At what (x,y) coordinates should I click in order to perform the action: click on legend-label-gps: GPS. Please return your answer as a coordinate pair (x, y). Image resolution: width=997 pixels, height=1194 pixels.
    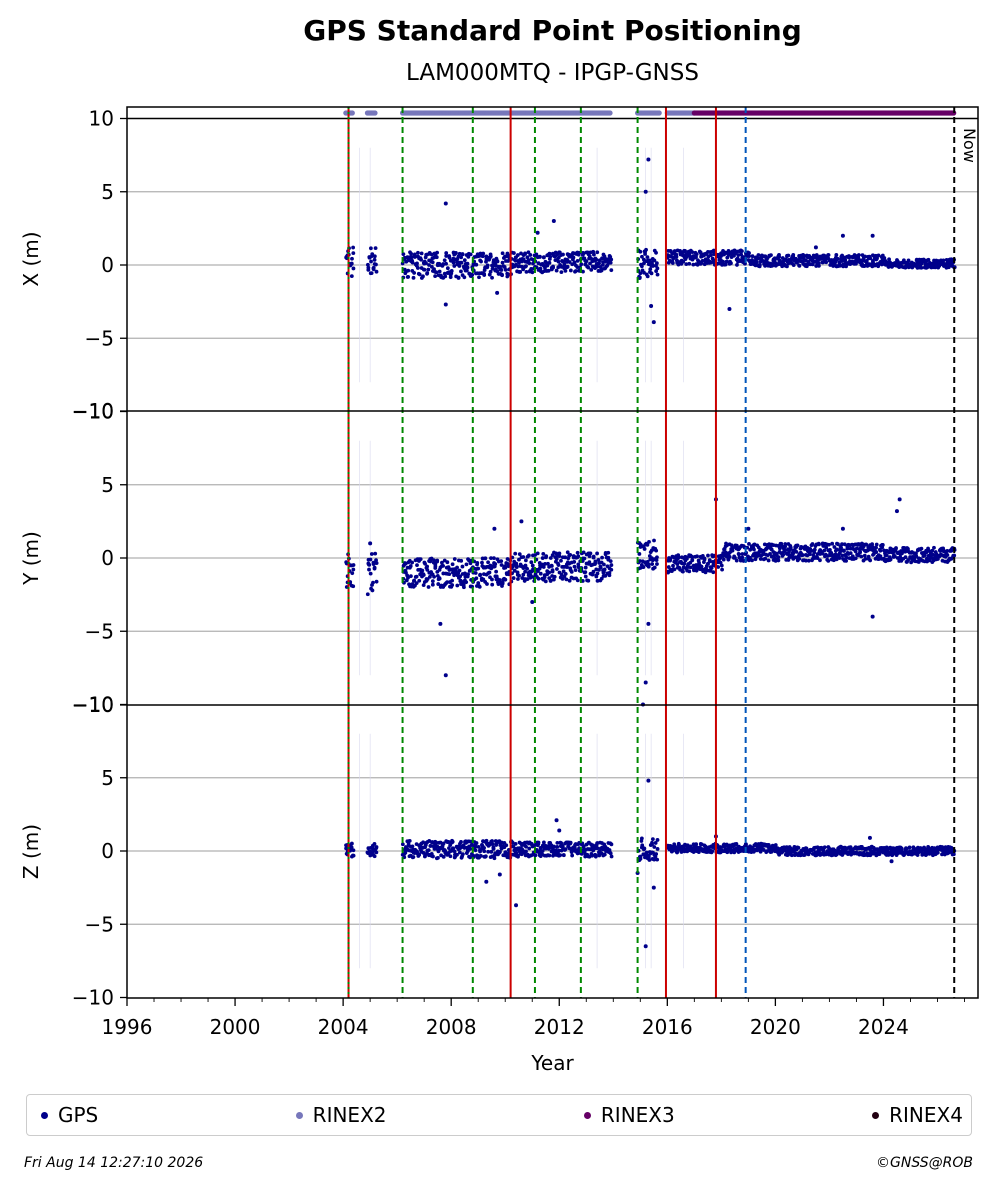
    Looking at the image, I should click on (78, 1115).